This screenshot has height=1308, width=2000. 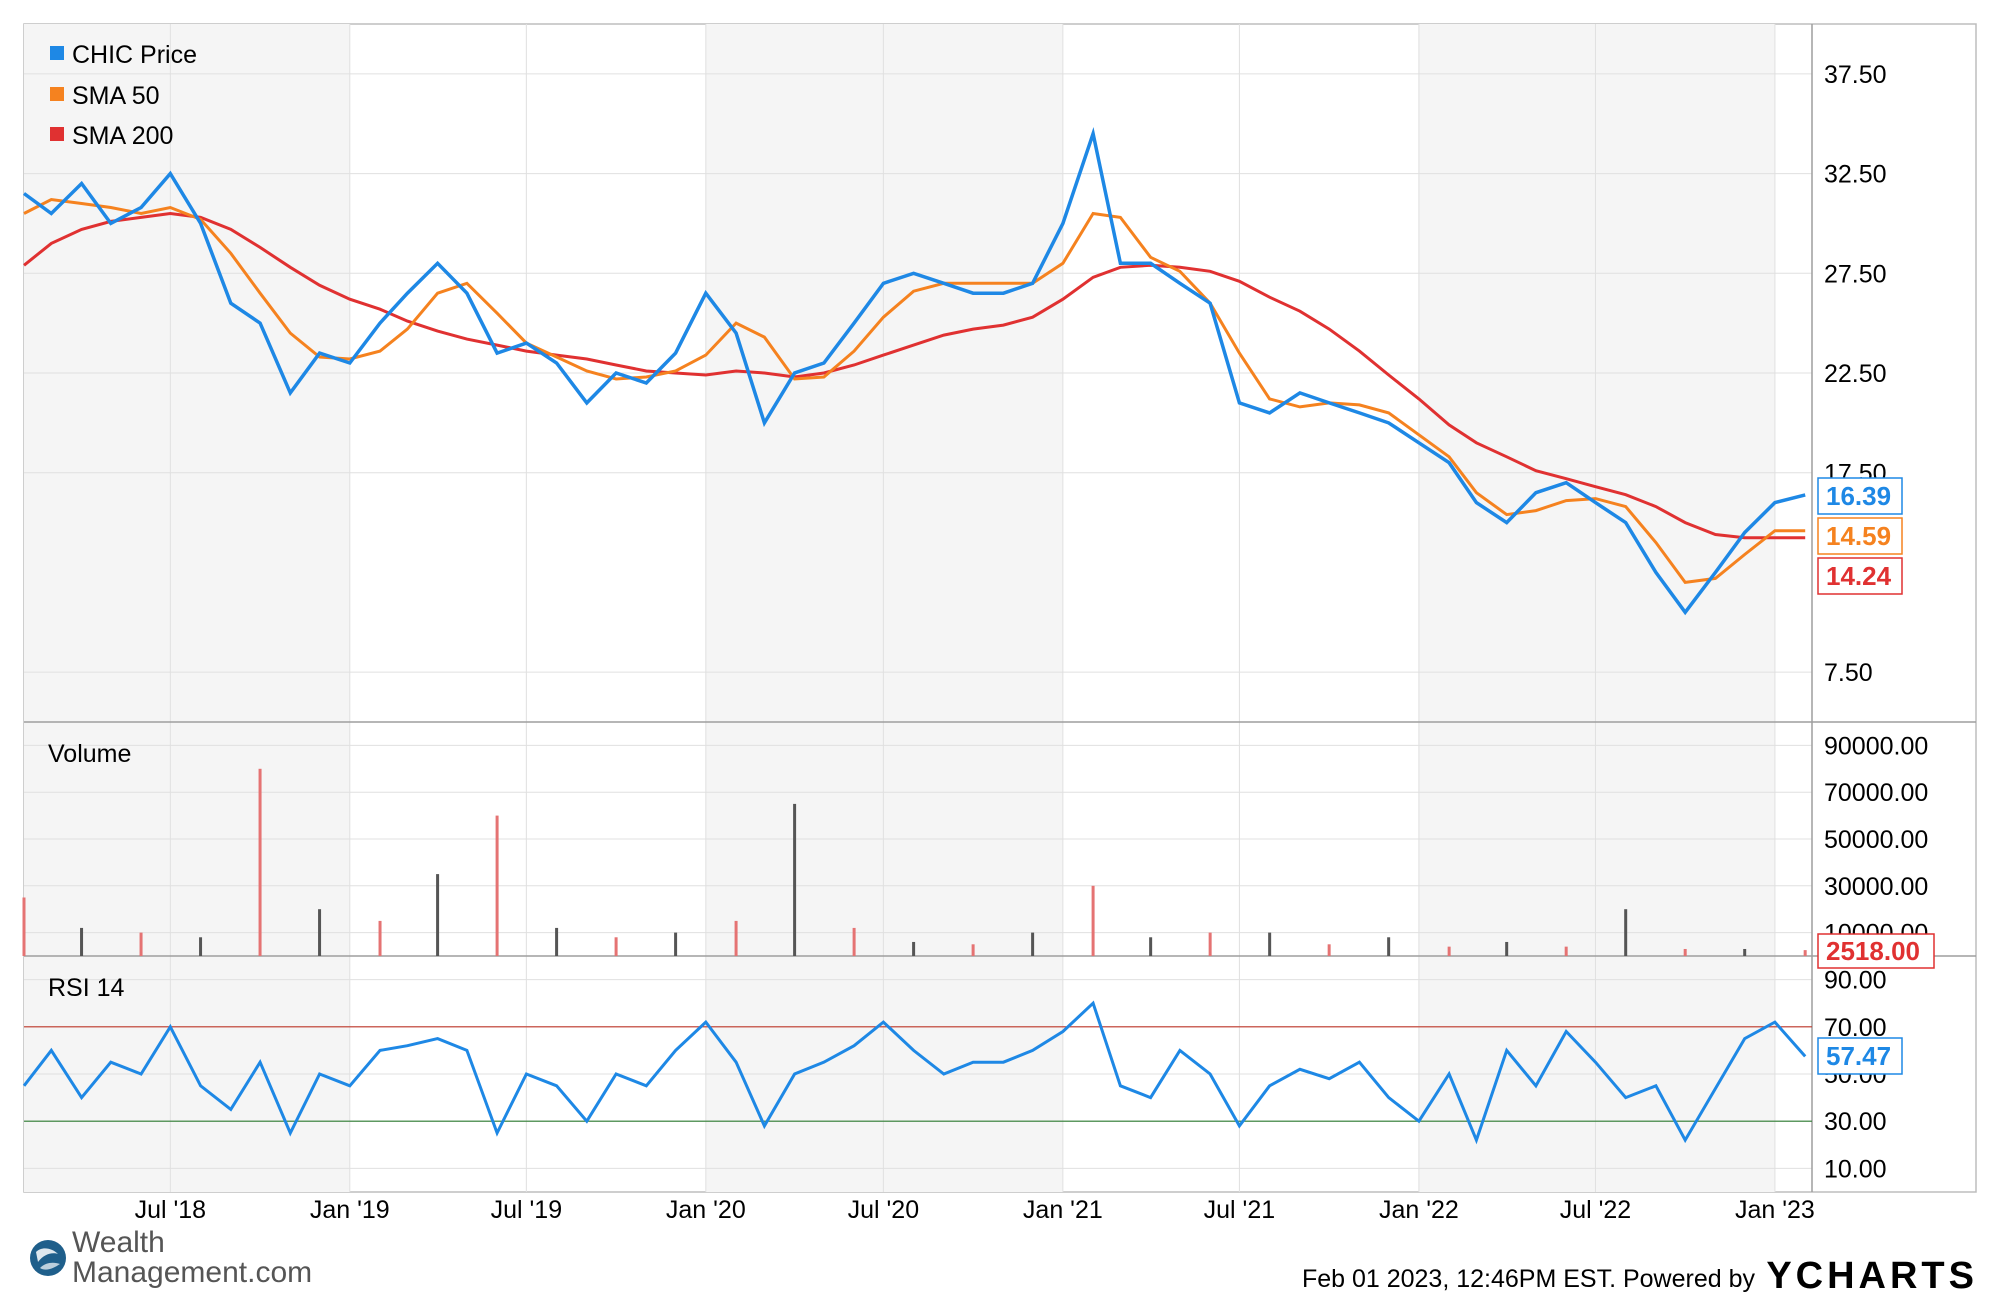 I want to click on x-tick-label: Jan '19, so click(x=350, y=1210).